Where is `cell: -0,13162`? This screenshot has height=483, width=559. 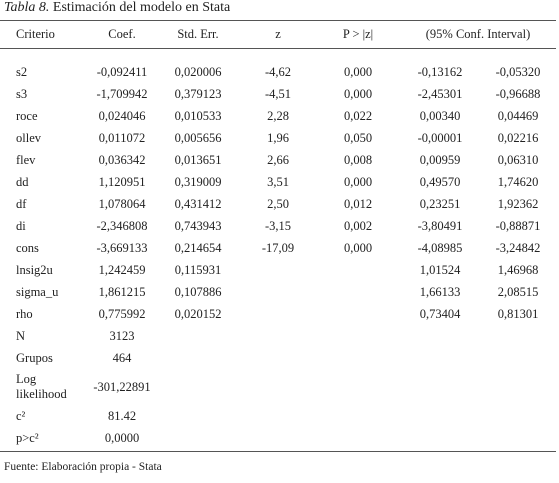
cell: -0,13162 is located at coordinates (440, 71).